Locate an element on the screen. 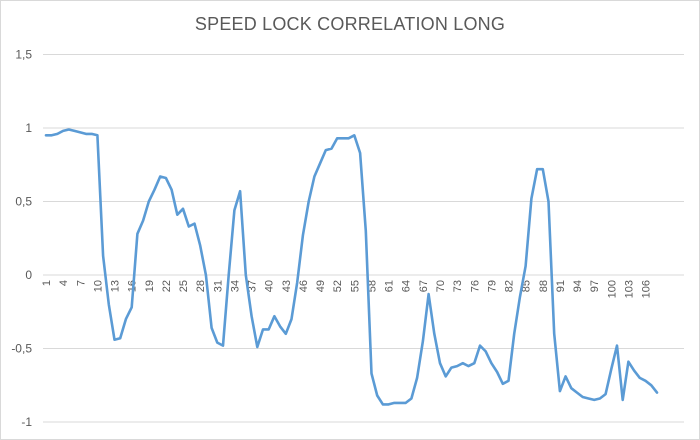 Image resolution: width=700 pixels, height=440 pixels. x-tick-label: 58 is located at coordinates (372, 286).